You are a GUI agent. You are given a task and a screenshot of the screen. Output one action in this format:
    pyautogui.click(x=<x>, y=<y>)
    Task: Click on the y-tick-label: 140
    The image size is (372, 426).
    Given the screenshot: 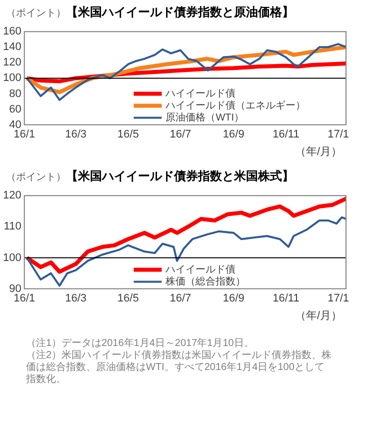 What is the action you would take?
    pyautogui.click(x=12, y=47)
    